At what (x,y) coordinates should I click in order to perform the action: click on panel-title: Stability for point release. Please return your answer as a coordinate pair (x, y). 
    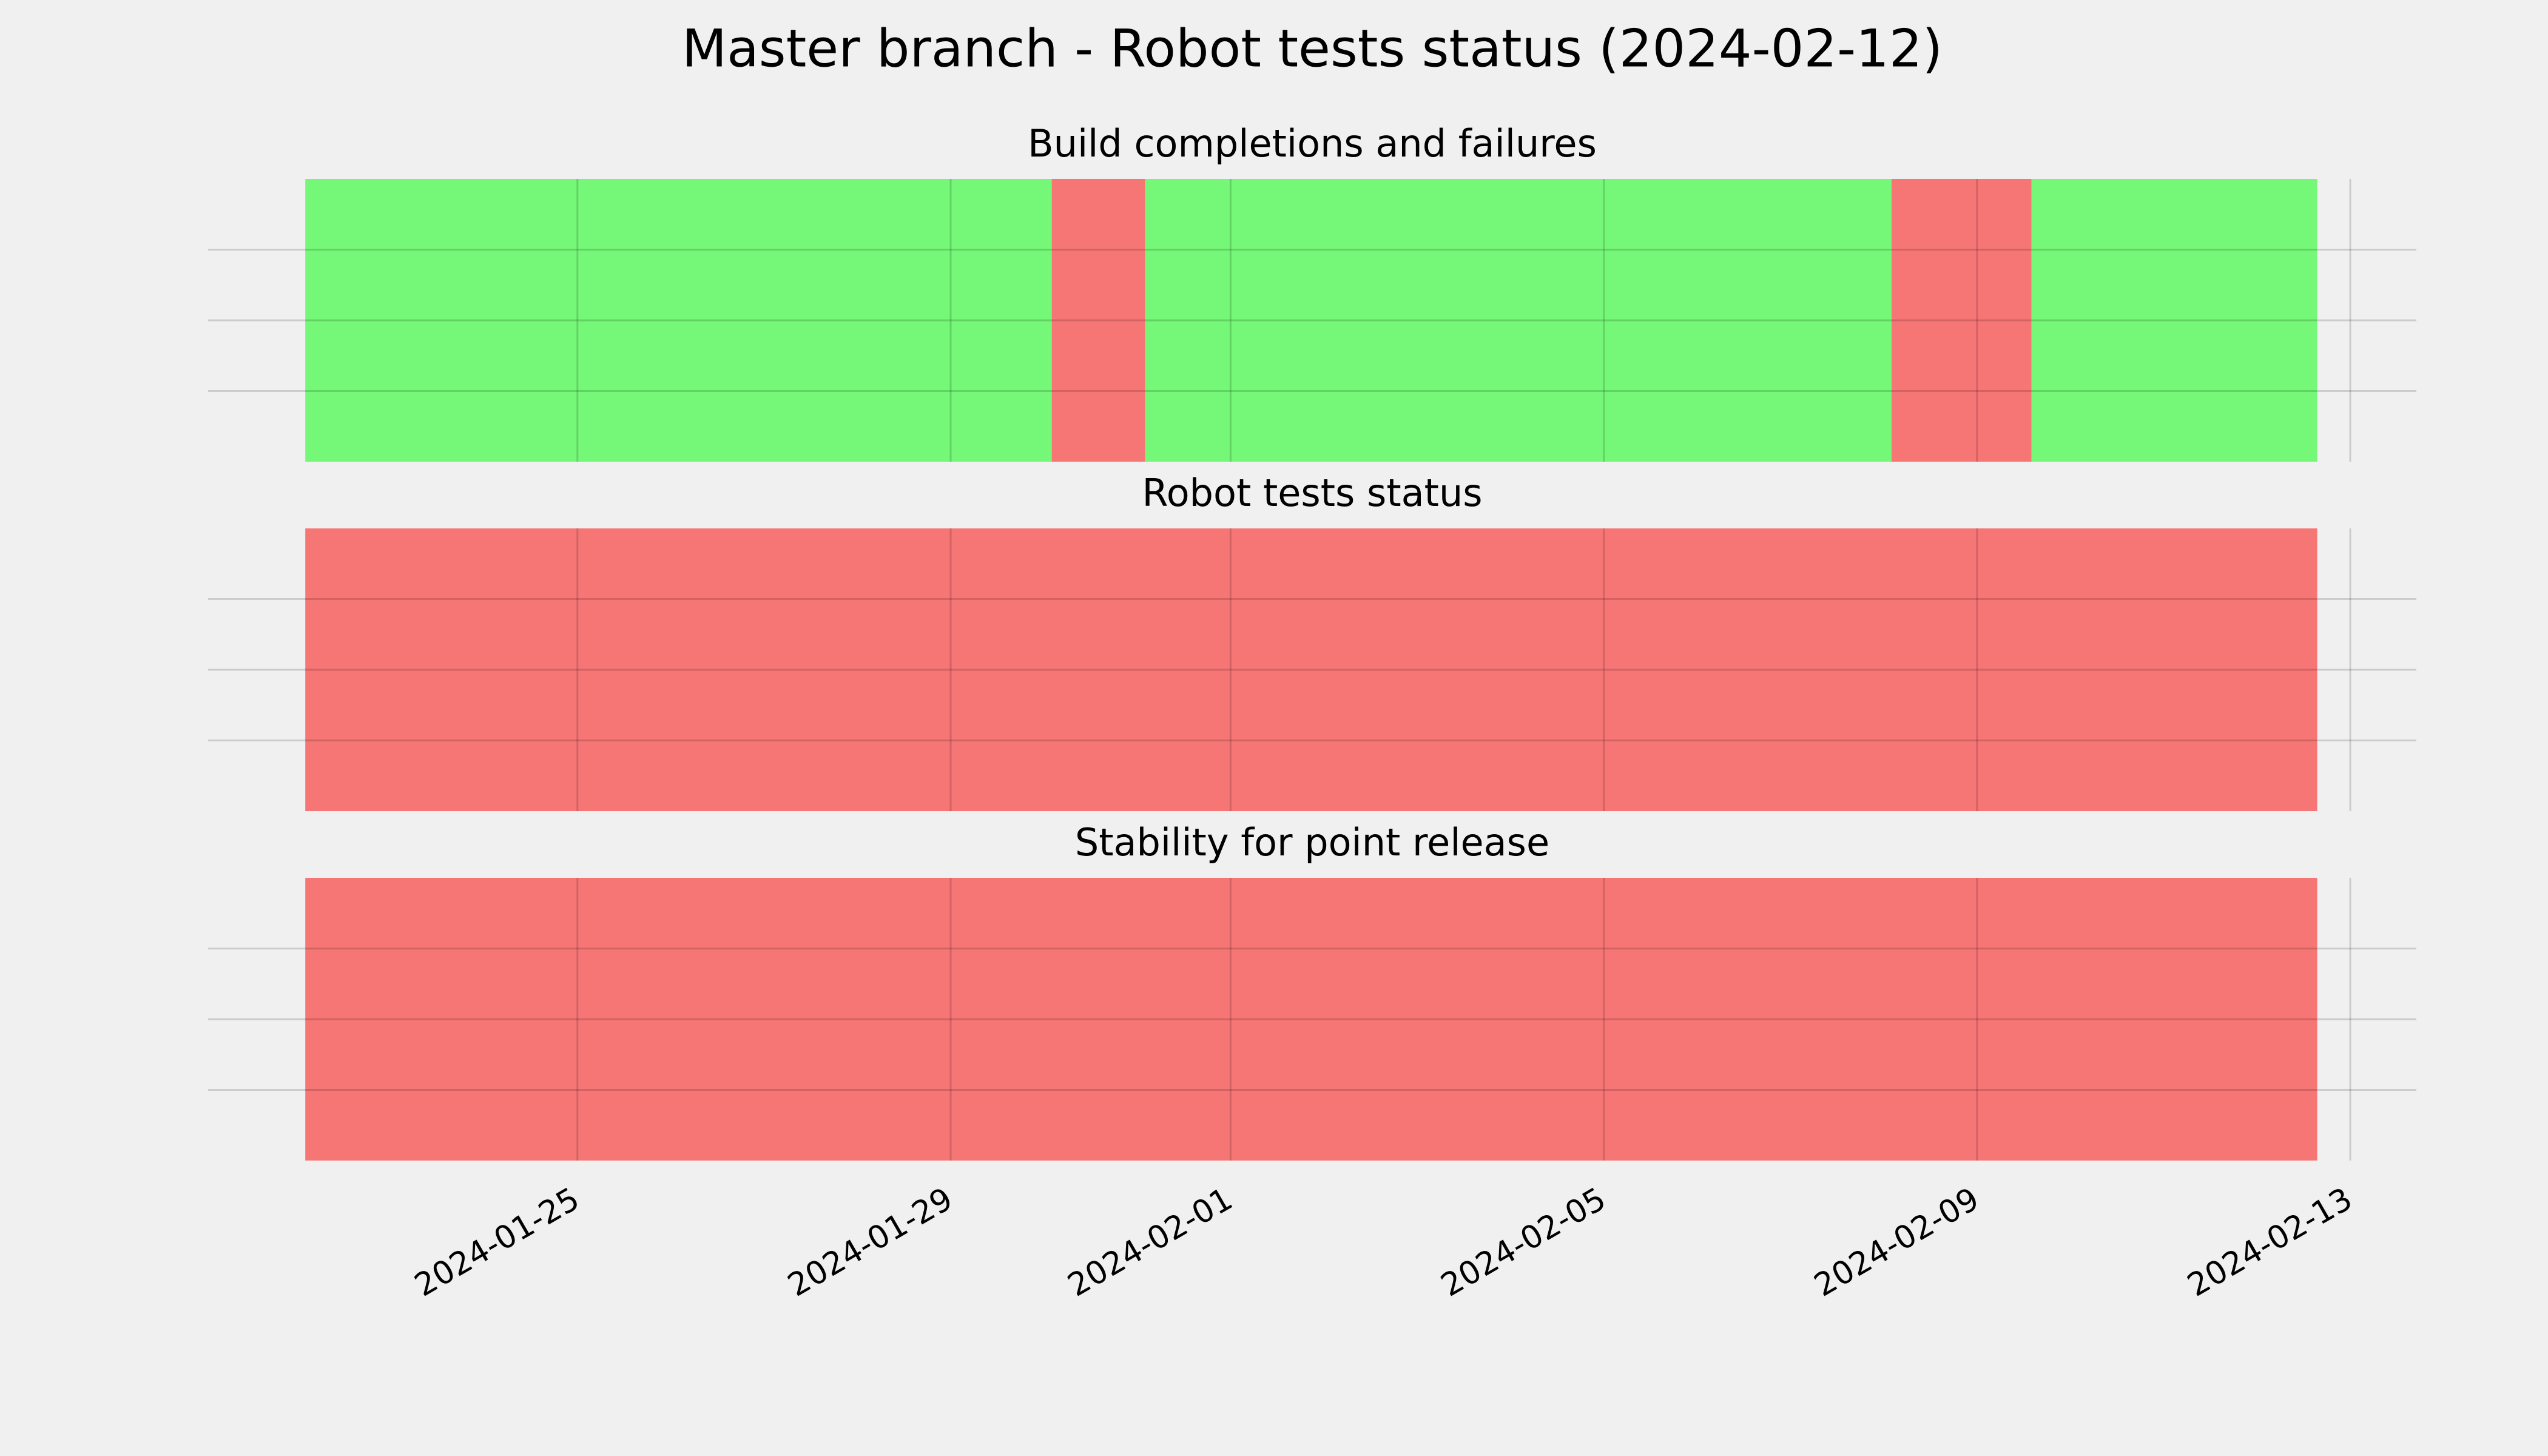
    Looking at the image, I should click on (1312, 842).